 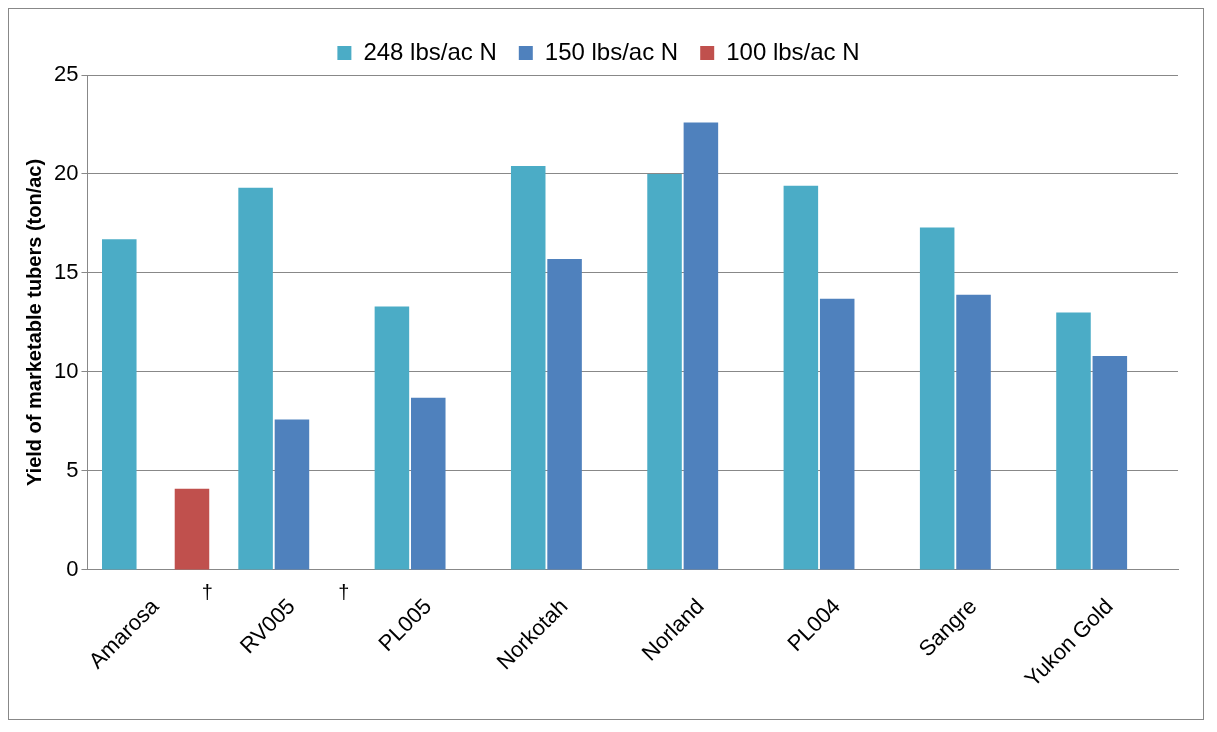 What do you see at coordinates (66, 370) in the screenshot?
I see `y-tick-label: 10` at bounding box center [66, 370].